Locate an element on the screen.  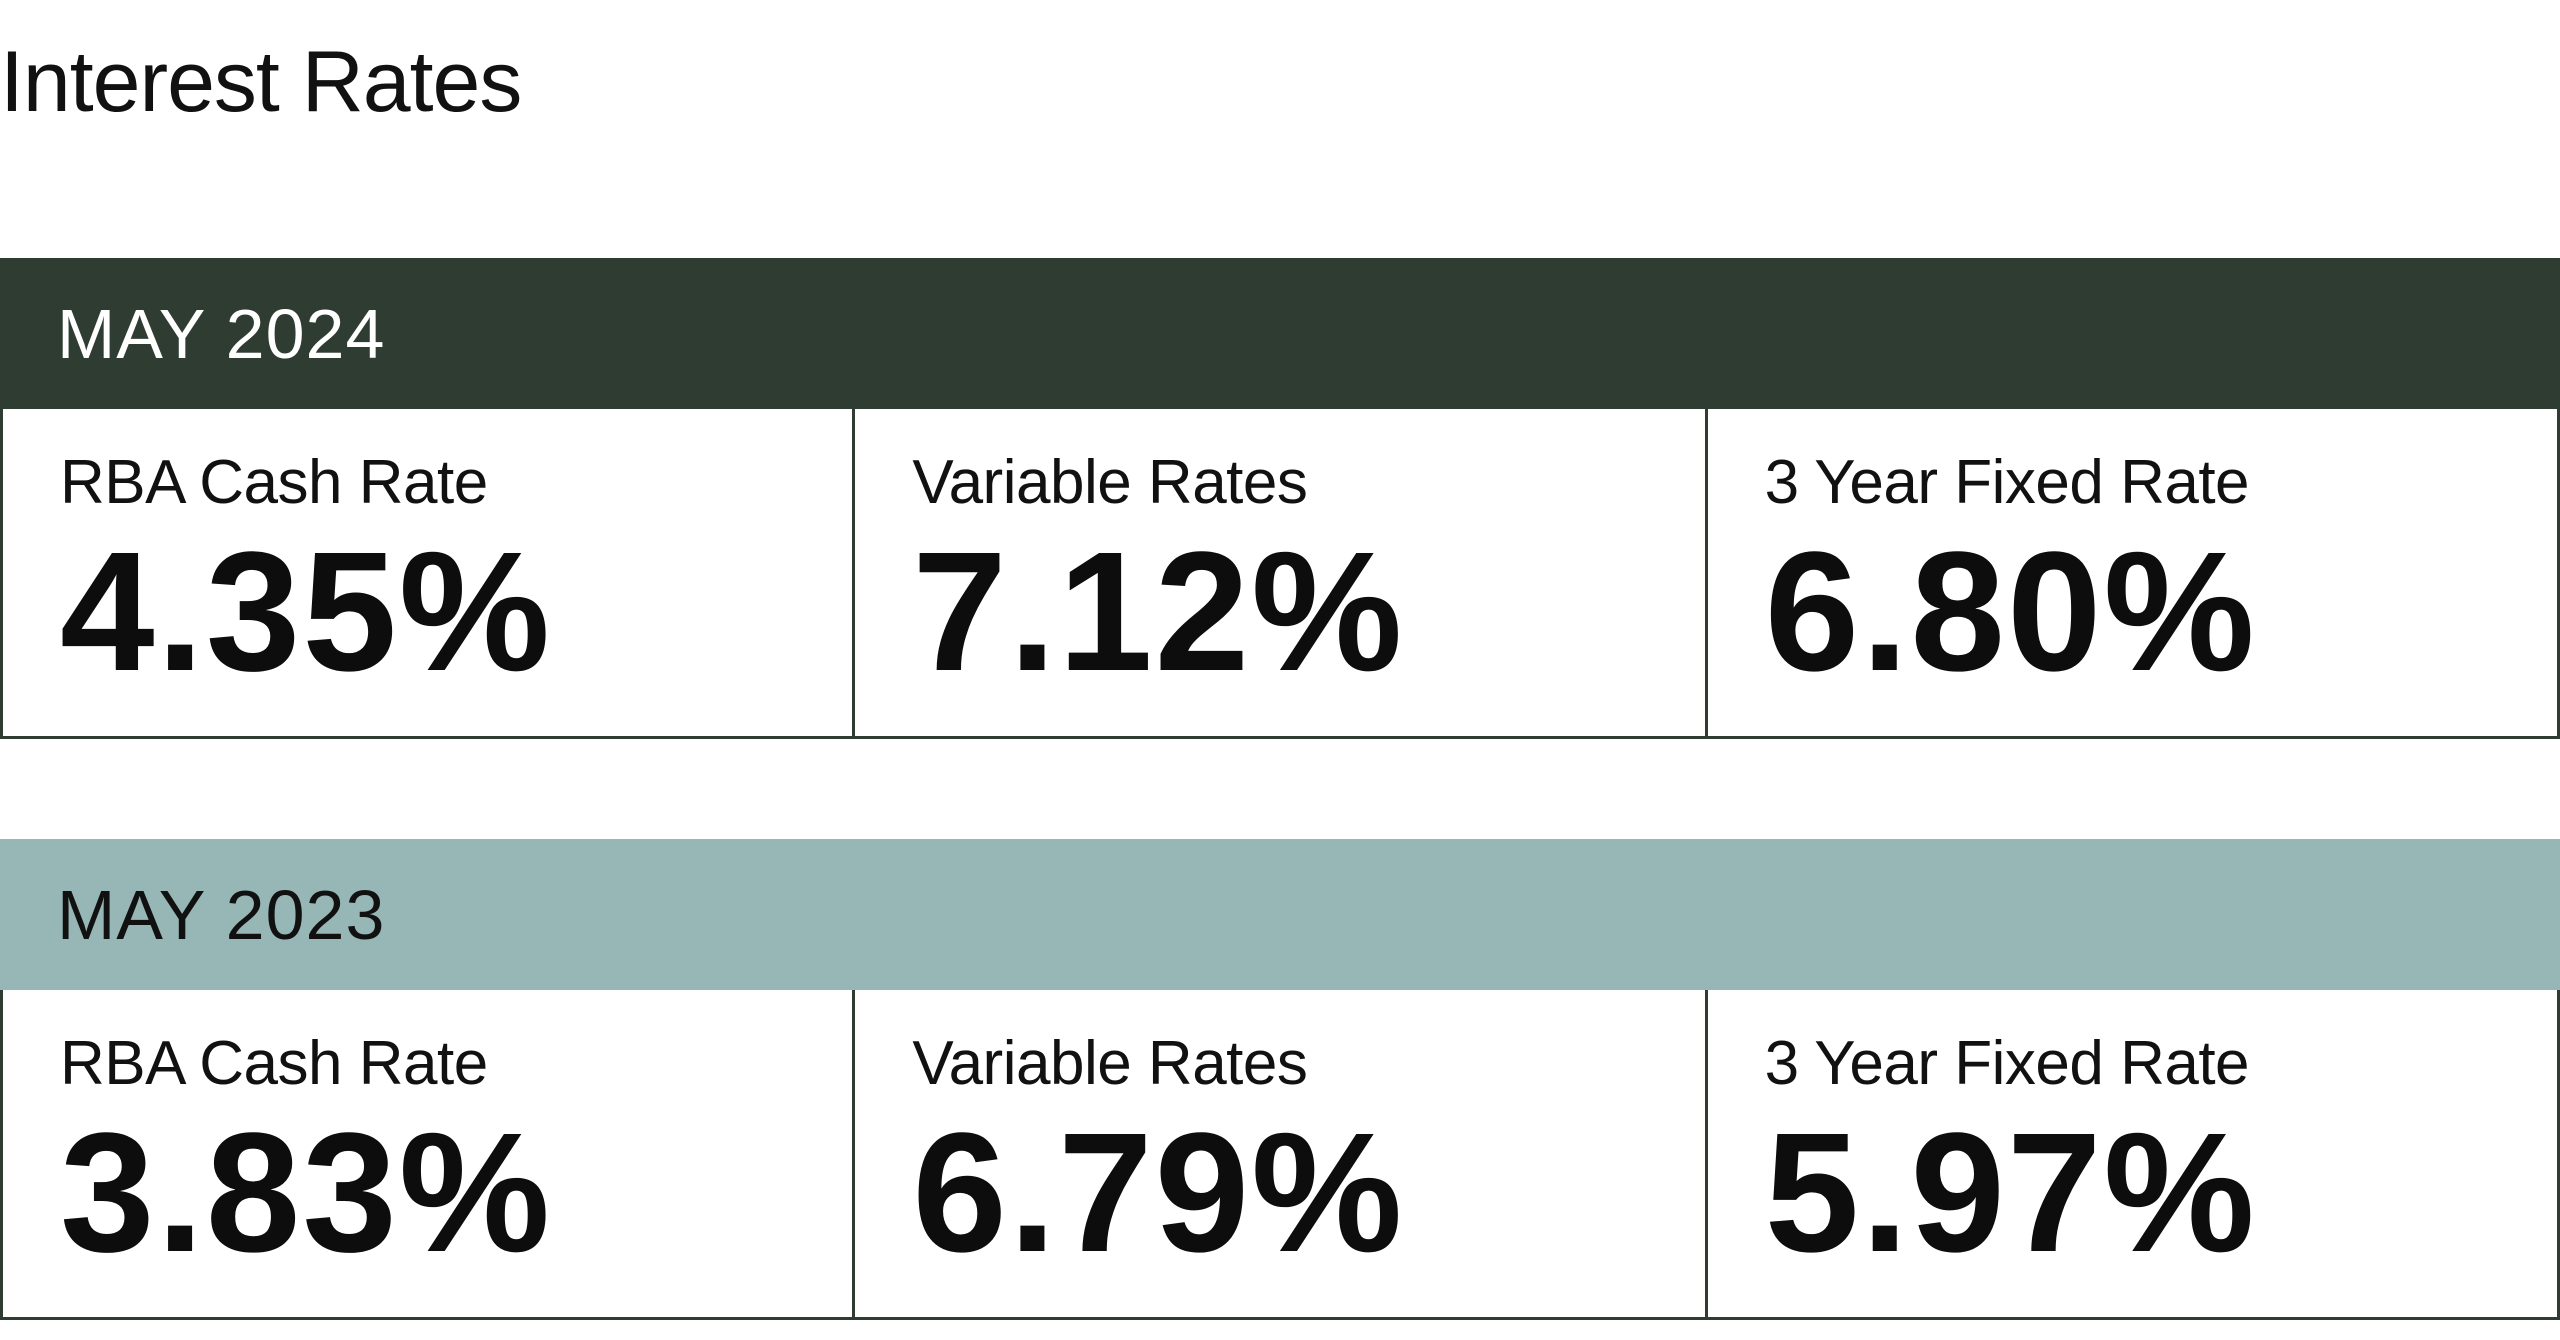
rate-card-variable-rates: Variable Rates 6.79% is located at coordinates (1278, 1153).